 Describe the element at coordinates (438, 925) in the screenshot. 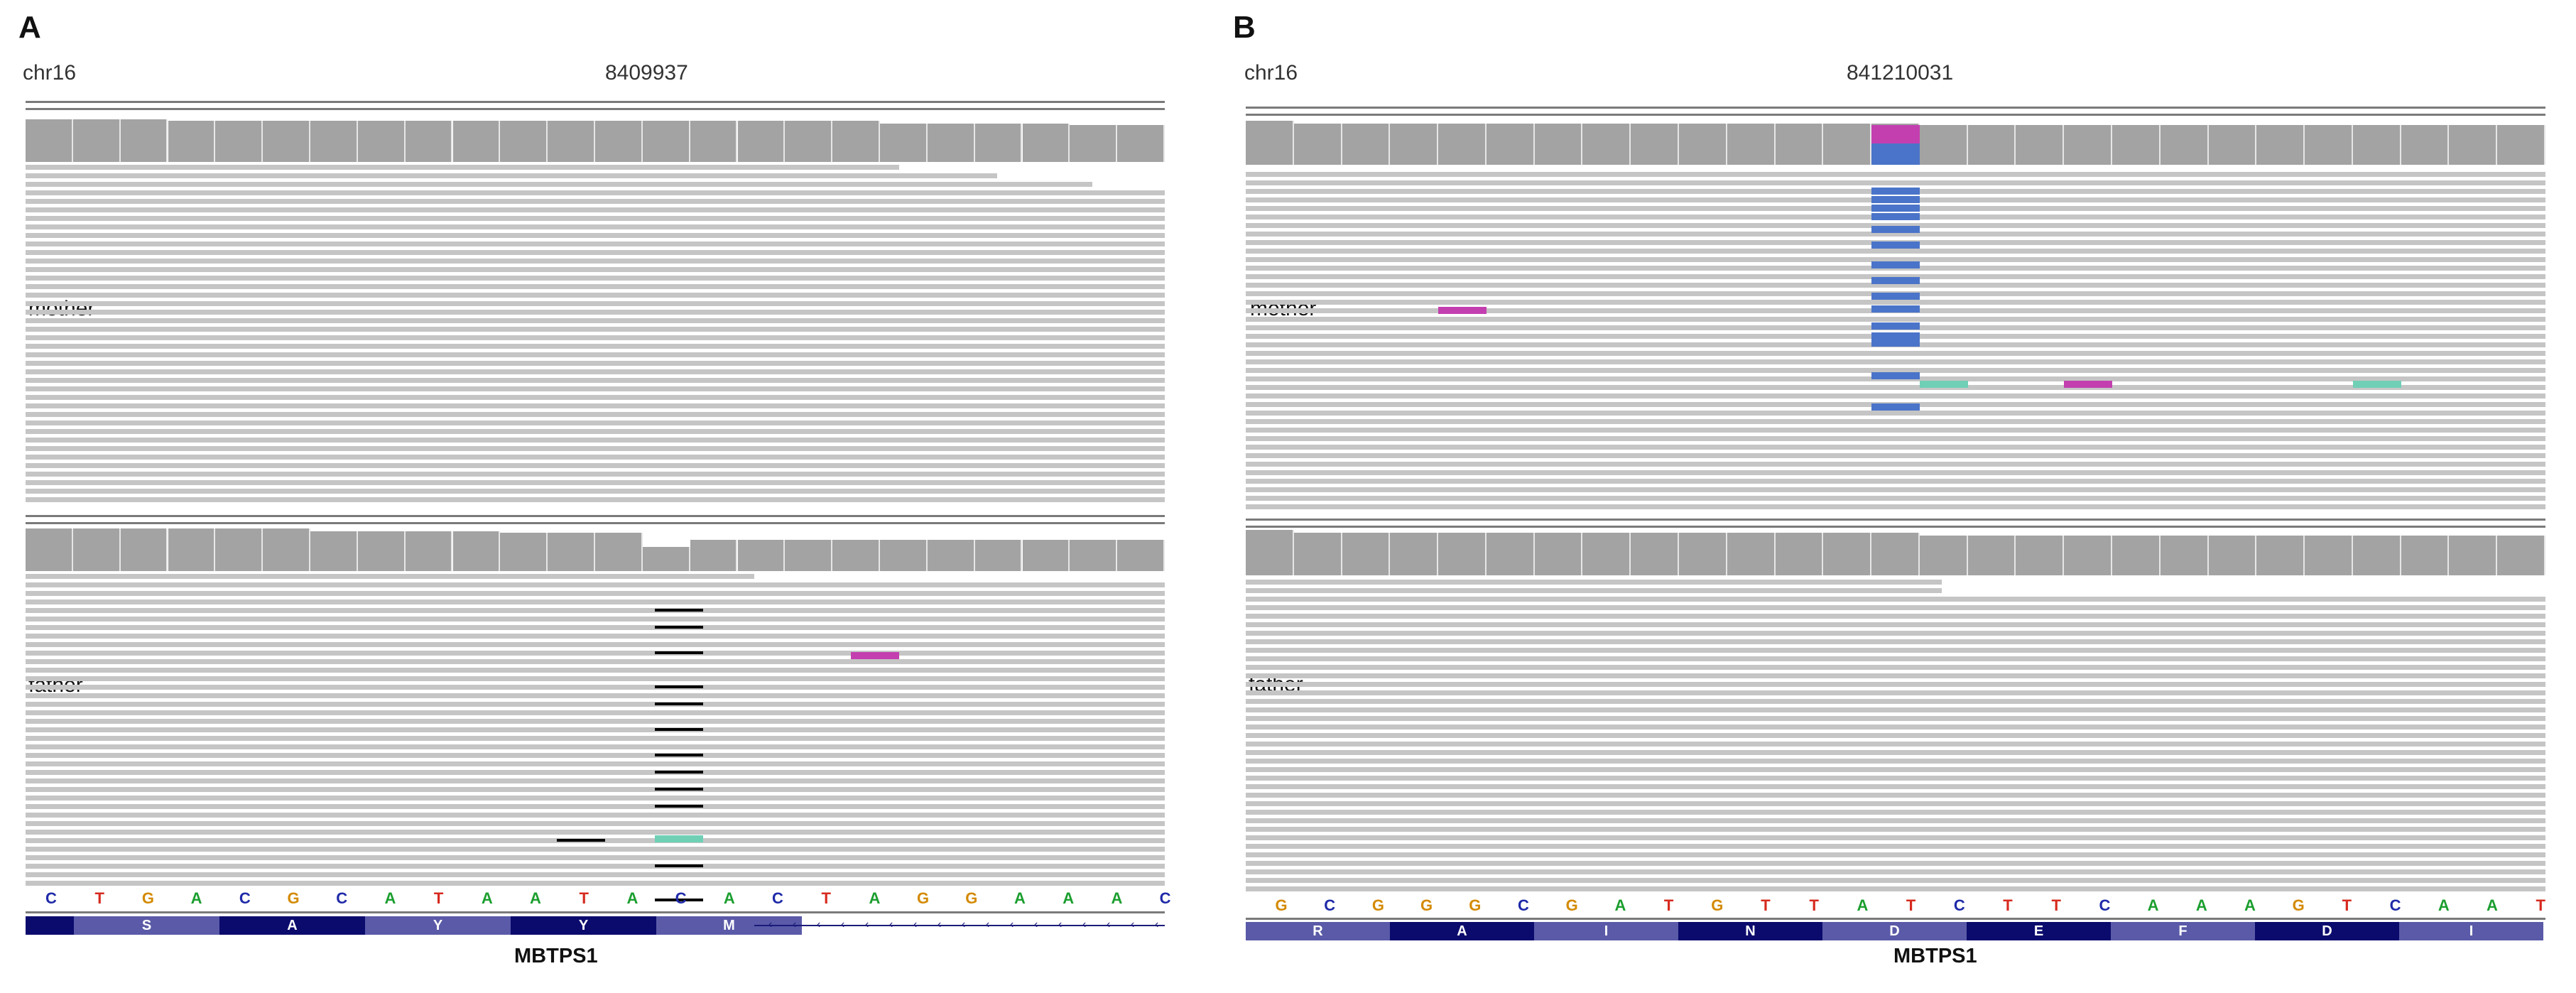

I see `amino-acid: Y` at that location.